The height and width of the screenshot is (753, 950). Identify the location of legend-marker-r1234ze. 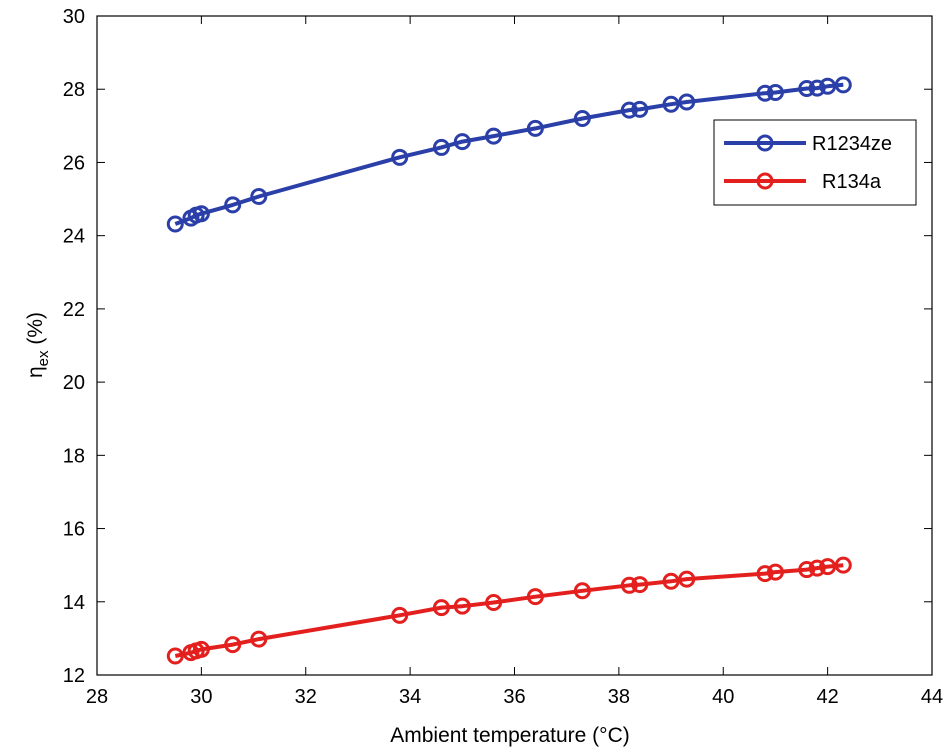
(765, 143).